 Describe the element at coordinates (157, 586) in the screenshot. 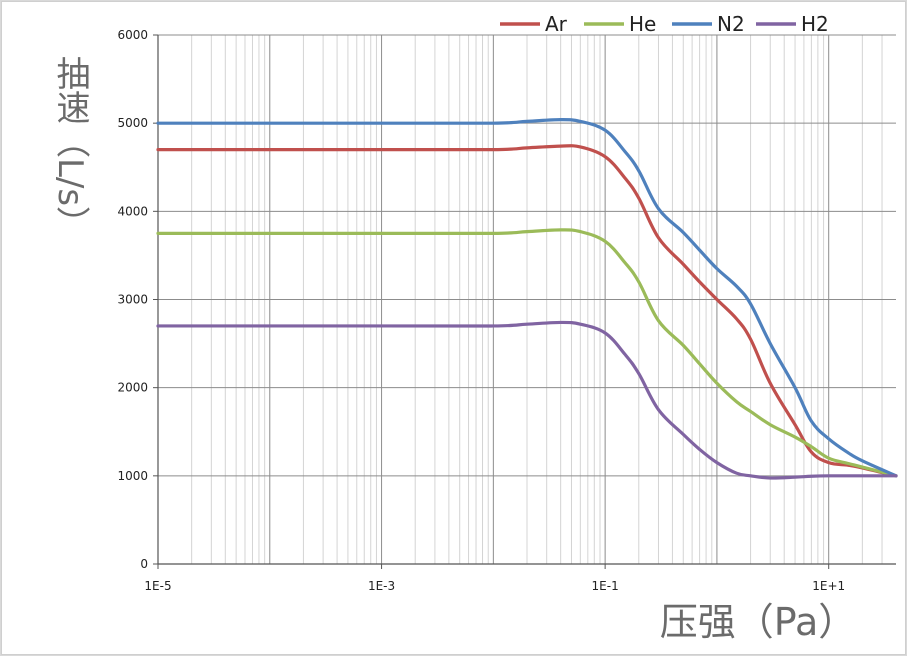

I see `x-tick-label: 1E-5` at that location.